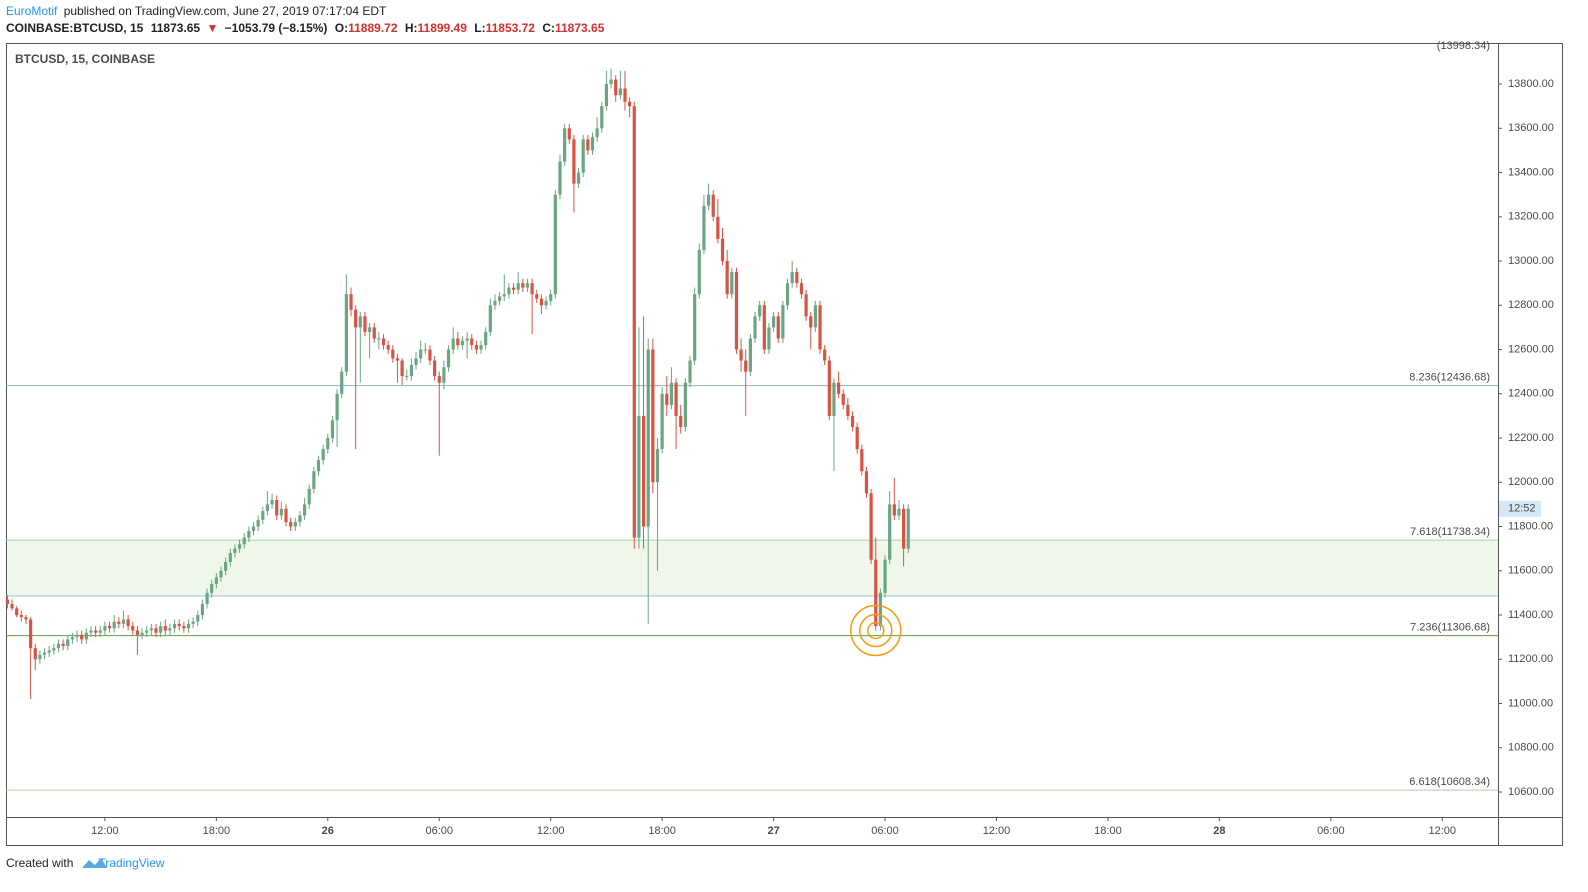  Describe the element at coordinates (1449, 378) in the screenshot. I see `fib-label: 8.236(12436.68)` at that location.